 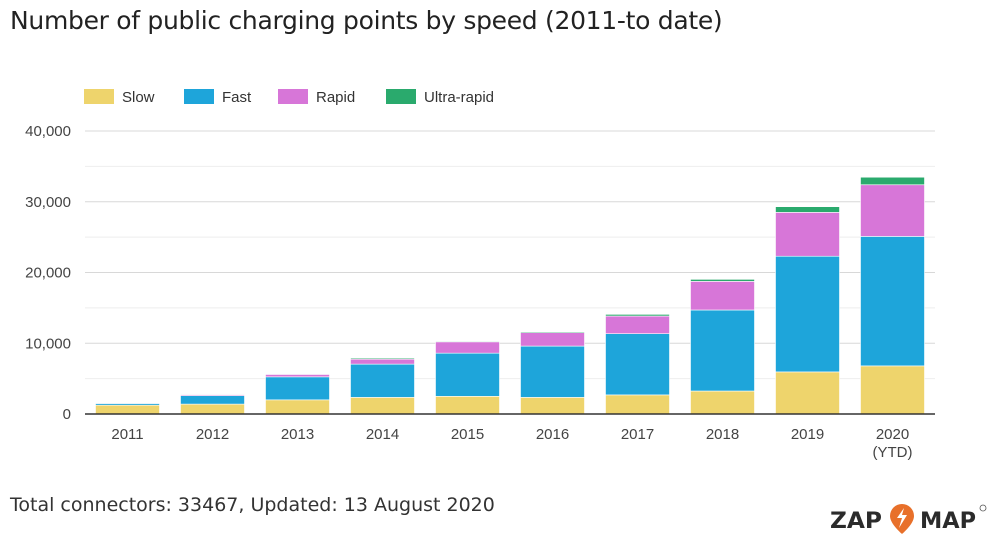 I want to click on x-tick-label: 2014, so click(x=382, y=434).